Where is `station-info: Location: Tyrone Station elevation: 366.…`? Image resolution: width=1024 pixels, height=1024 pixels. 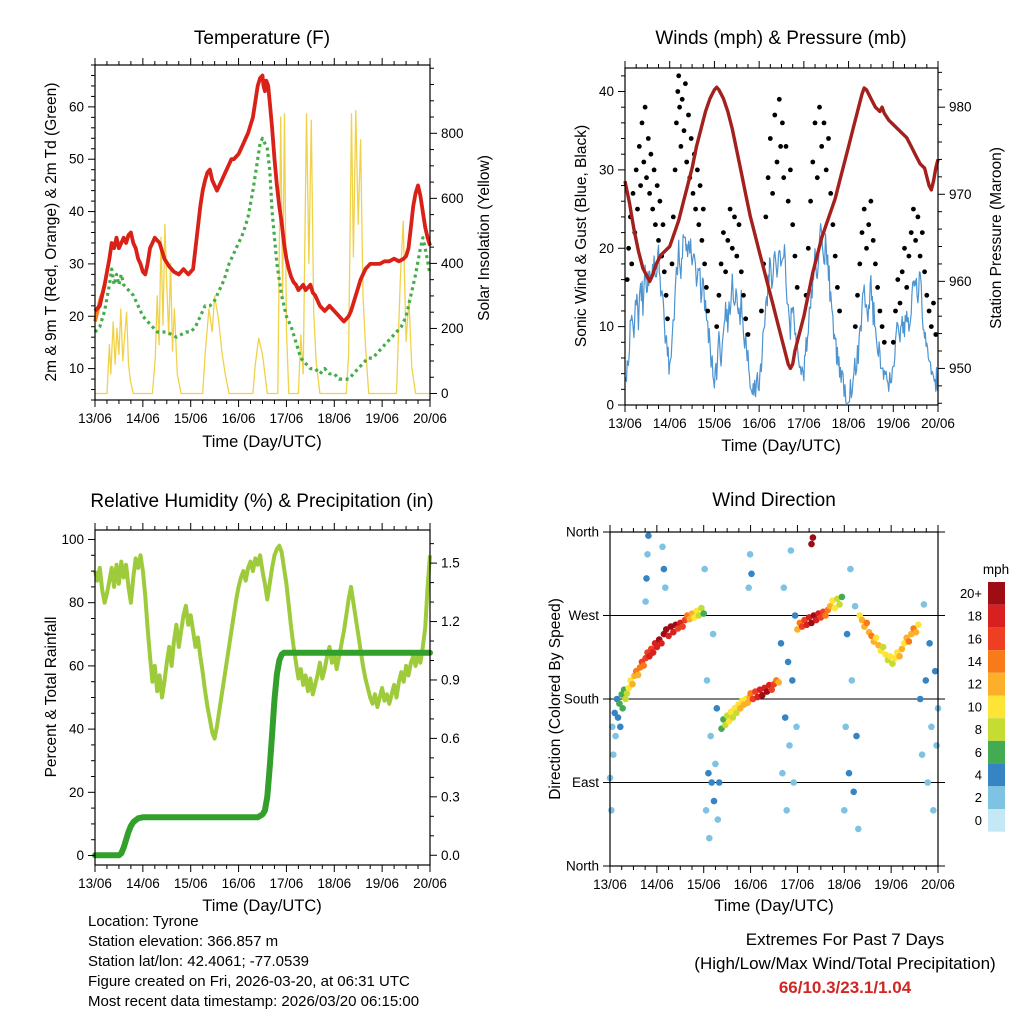 station-info: Location: Tyrone Station elevation: 366.… is located at coordinates (253, 962).